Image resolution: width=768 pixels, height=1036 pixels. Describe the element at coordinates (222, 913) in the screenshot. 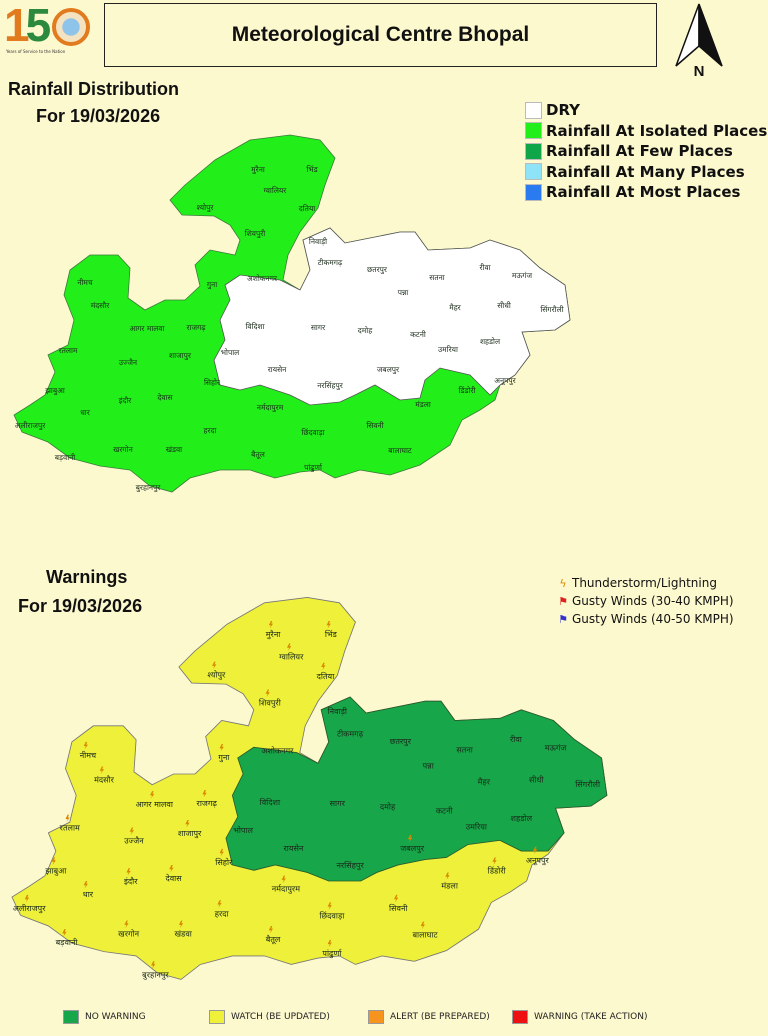

I see `district-label: हरदा` at that location.